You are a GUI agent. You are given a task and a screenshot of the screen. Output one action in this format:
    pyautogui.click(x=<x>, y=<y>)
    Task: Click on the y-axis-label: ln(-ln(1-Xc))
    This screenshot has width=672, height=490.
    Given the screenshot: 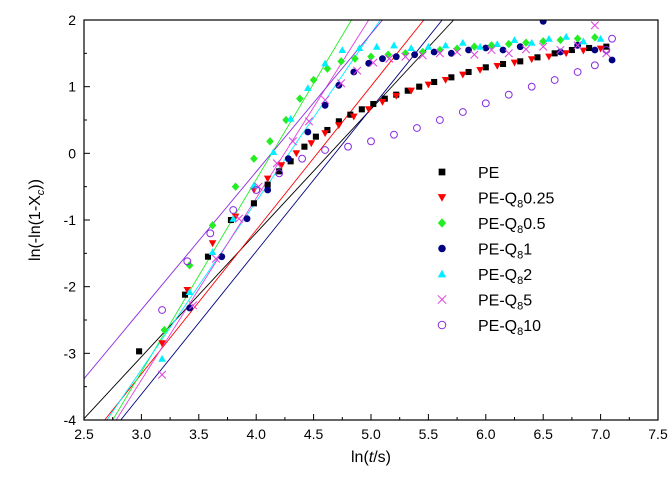 What is the action you would take?
    pyautogui.click(x=37, y=220)
    